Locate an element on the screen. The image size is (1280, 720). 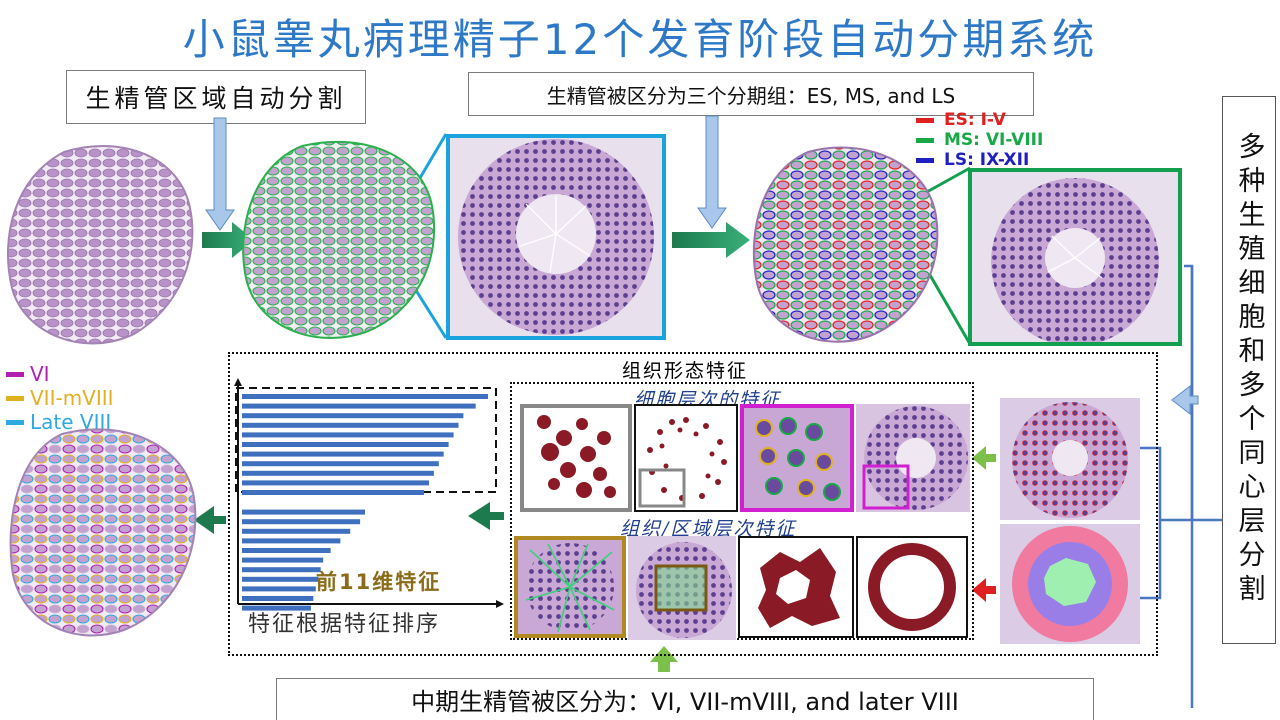
stage-group-legend: ES: I-V MS: VI-VIII LS: IX-XII is located at coordinates (979, 140).